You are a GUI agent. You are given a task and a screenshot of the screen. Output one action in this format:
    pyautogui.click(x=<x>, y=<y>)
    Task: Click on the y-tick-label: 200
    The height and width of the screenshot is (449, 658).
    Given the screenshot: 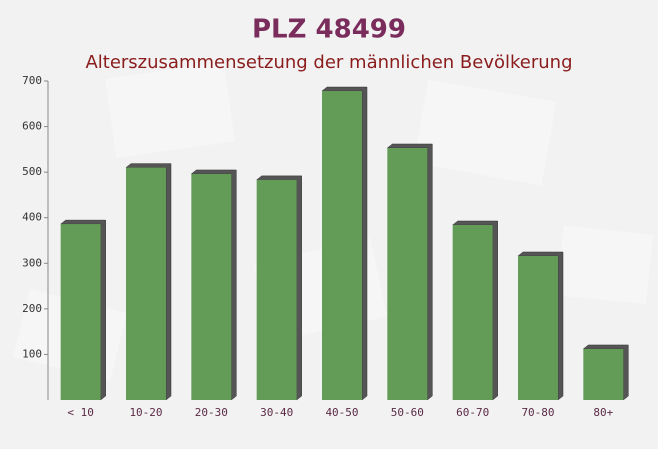 What is the action you would take?
    pyautogui.click(x=32, y=308)
    